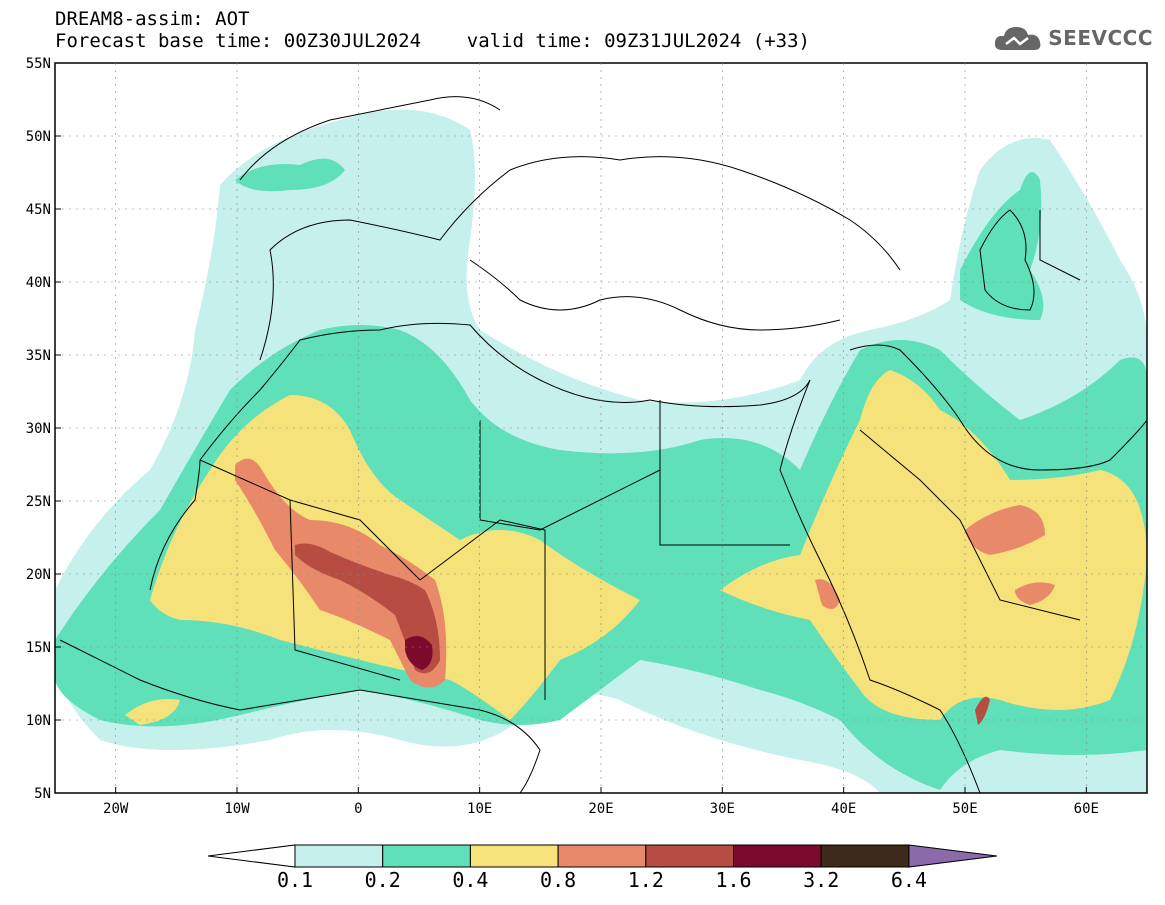 The width and height of the screenshot is (1165, 905). I want to click on lat-label: 55N, so click(38, 64).